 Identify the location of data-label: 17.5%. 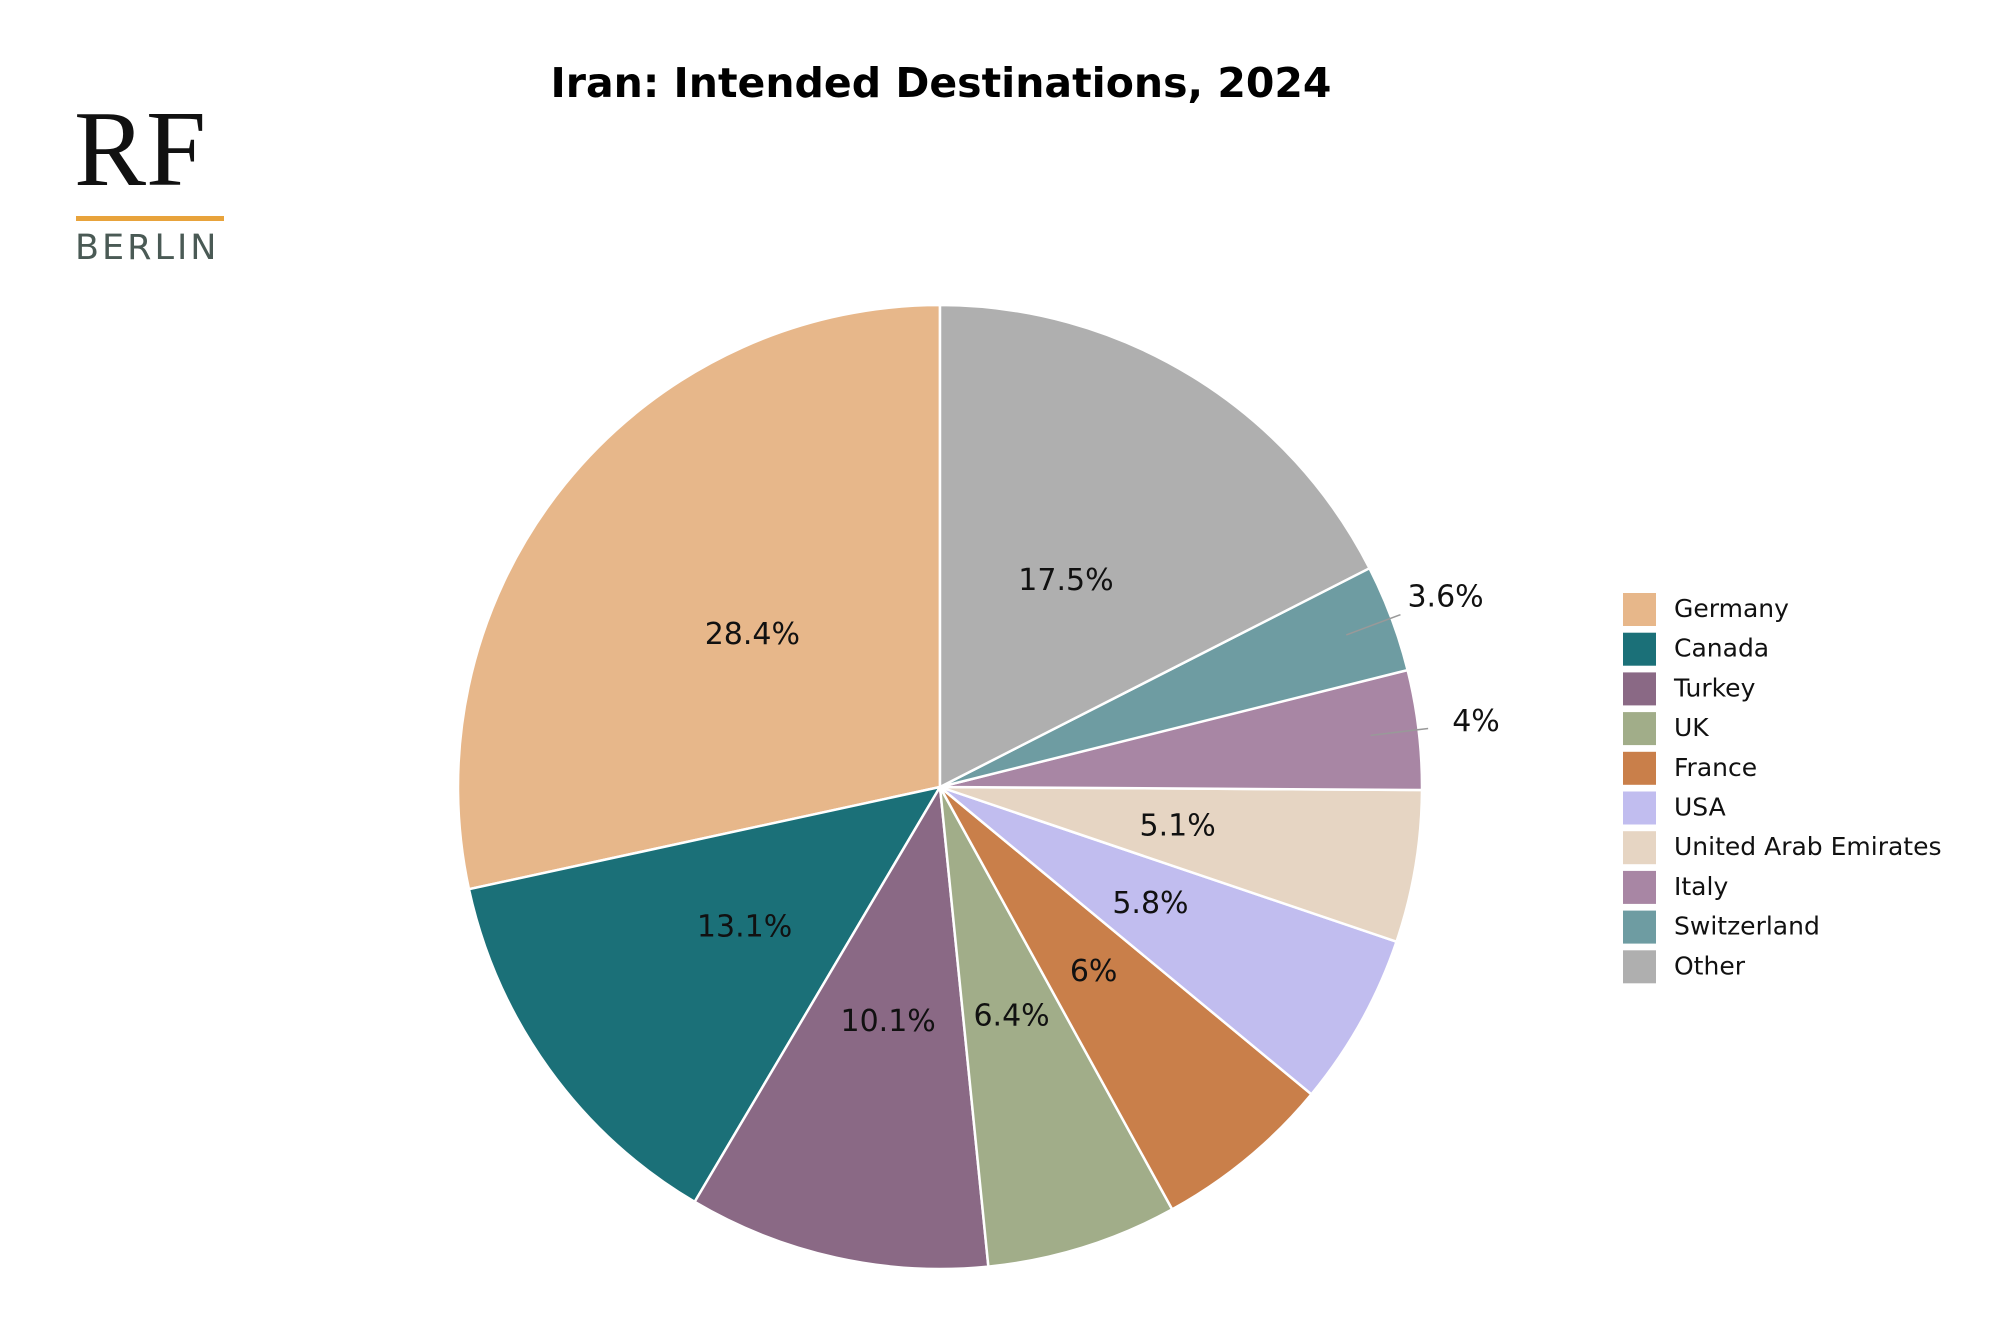
(1065, 580).